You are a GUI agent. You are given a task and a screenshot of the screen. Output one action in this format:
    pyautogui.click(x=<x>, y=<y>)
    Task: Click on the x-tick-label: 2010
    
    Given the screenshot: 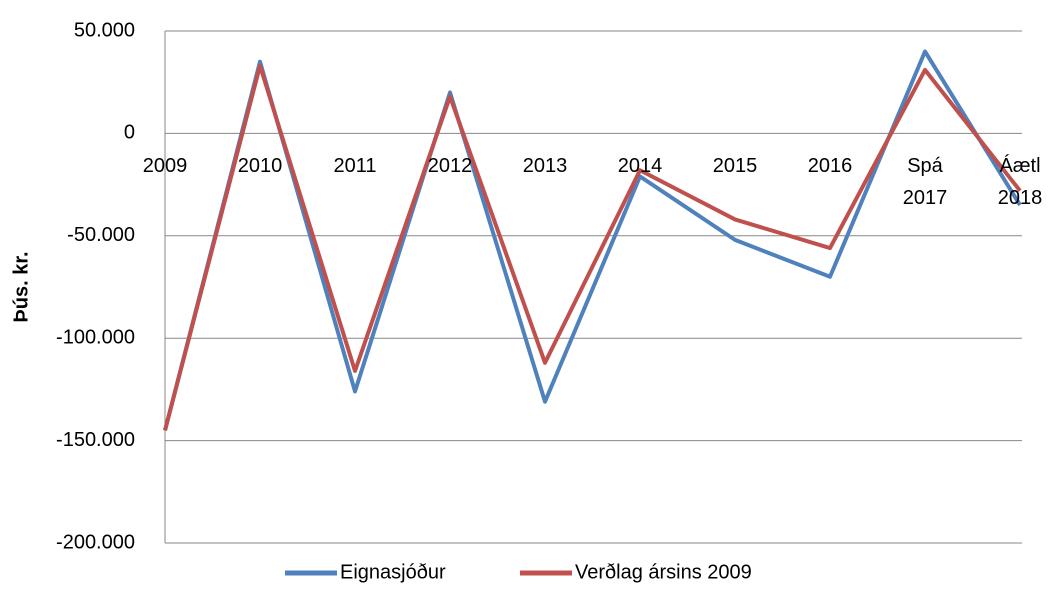 What is the action you would take?
    pyautogui.click(x=260, y=166)
    